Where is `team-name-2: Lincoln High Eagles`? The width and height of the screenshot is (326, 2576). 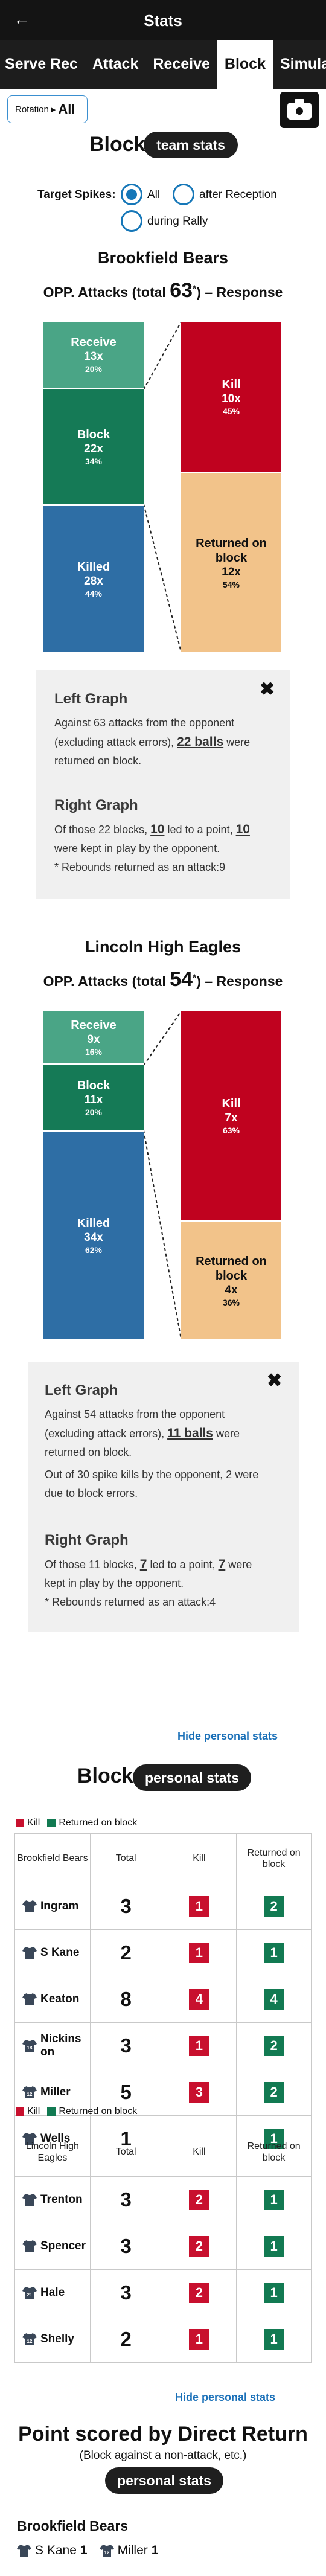 team-name-2: Lincoln High Eagles is located at coordinates (163, 947).